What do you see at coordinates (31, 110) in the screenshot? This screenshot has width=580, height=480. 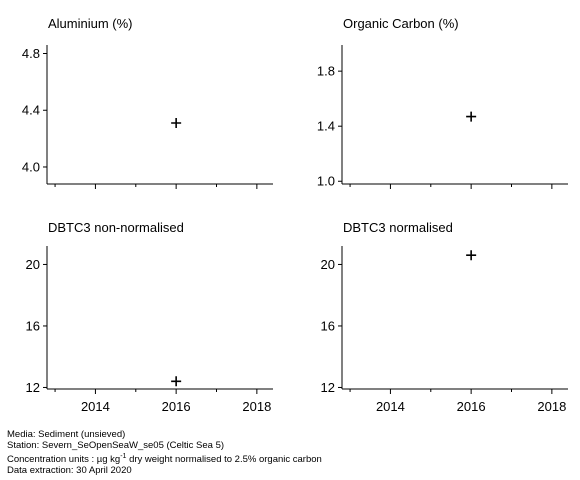 I see `y-tick-label: 4.4` at bounding box center [31, 110].